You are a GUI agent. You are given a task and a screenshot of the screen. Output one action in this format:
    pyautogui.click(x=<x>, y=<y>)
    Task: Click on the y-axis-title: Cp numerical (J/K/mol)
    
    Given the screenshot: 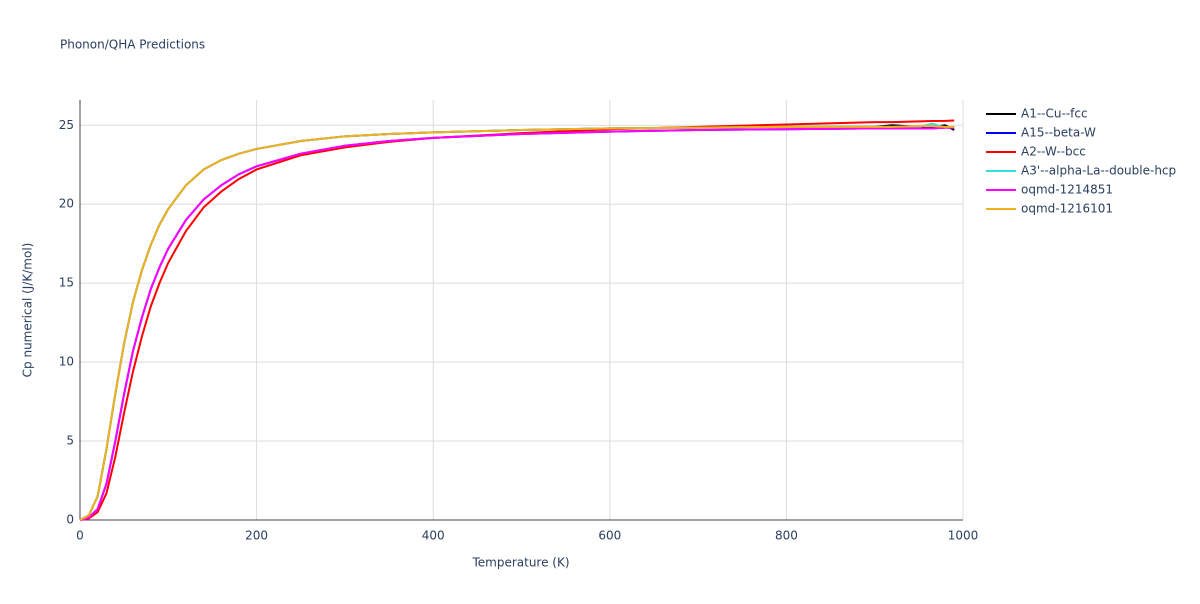 What is the action you would take?
    pyautogui.click(x=28, y=310)
    